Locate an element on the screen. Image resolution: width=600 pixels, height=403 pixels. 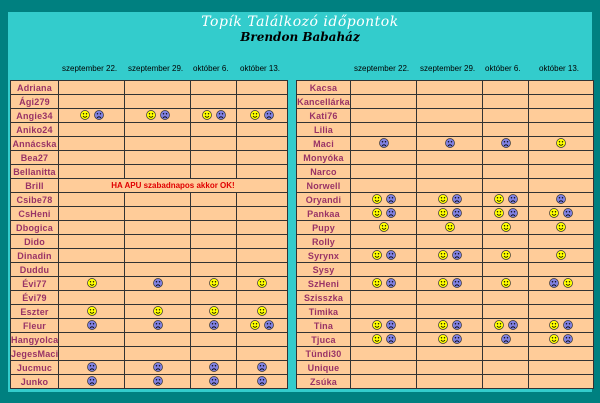
table-row: Norwell is located at coordinates (445, 185).